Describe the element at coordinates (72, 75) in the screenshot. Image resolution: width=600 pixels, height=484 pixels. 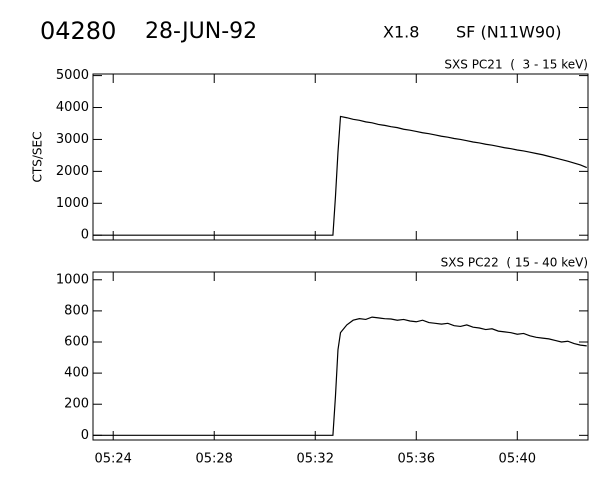
I see `y-tick-label: 5000` at that location.